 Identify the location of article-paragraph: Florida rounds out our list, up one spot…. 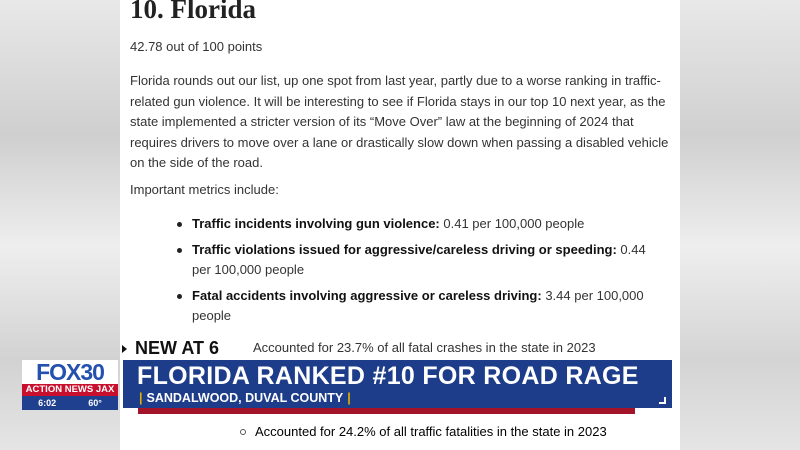
(399, 121).